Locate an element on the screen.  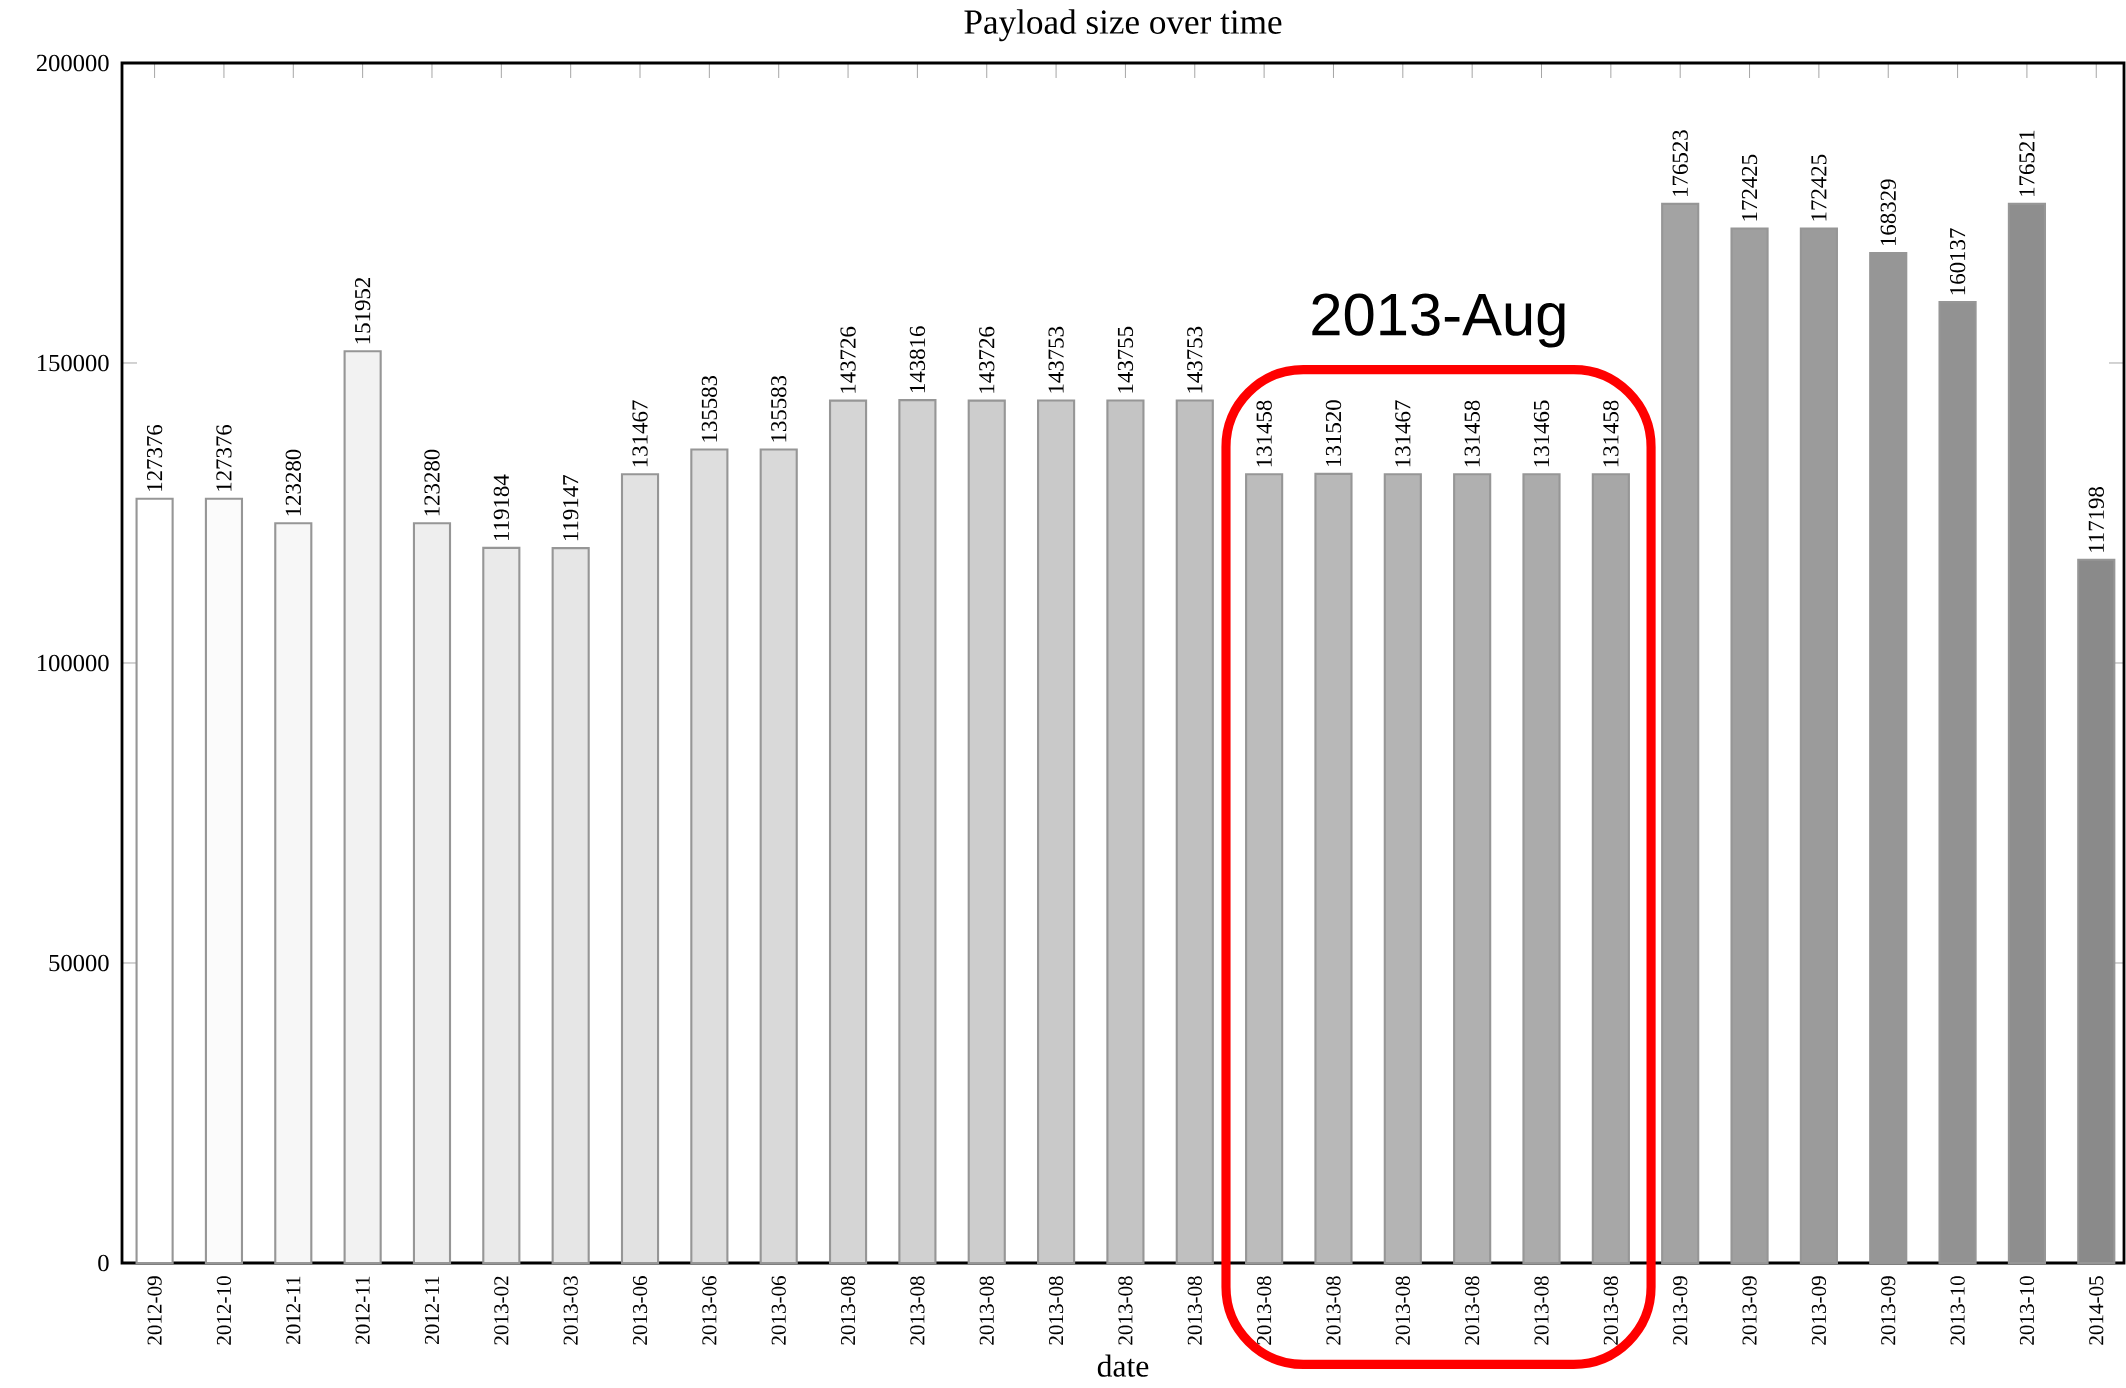
annotation: 2013-Aug is located at coordinates (1438, 320).